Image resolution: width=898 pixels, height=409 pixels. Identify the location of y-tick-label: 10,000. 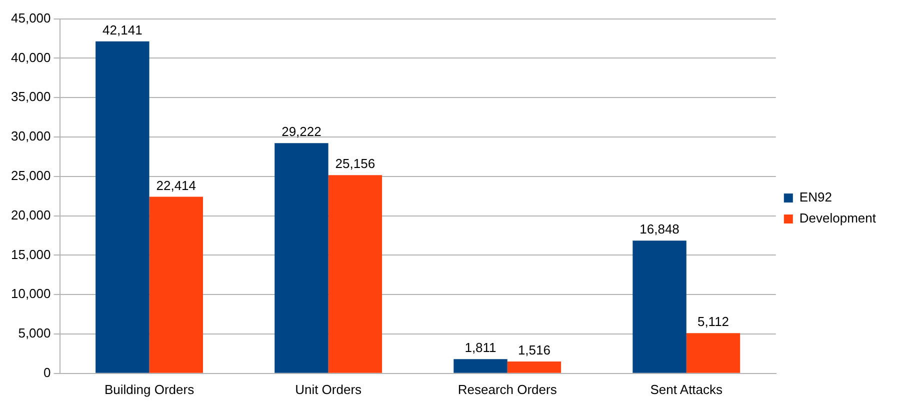
(30, 294).